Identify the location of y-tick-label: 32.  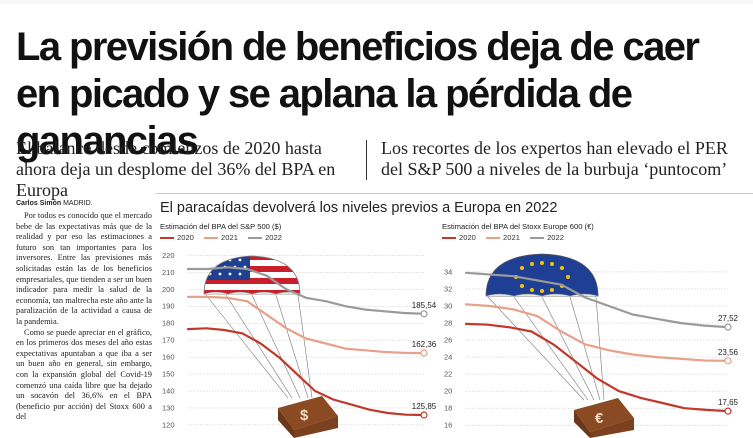
(448, 288).